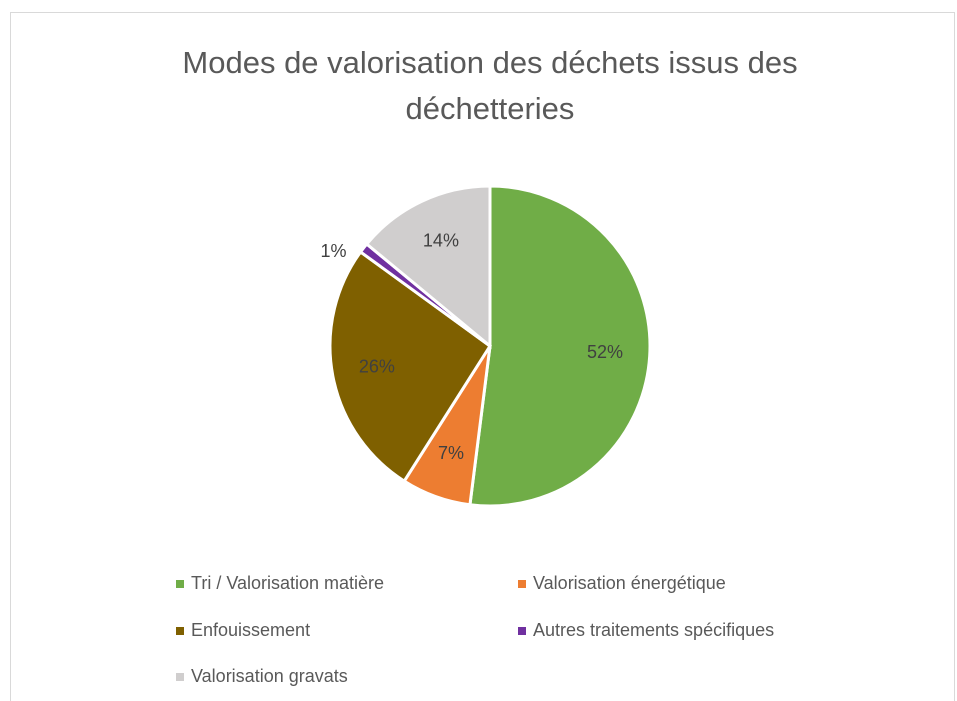  What do you see at coordinates (441, 241) in the screenshot?
I see `data-label: 14%` at bounding box center [441, 241].